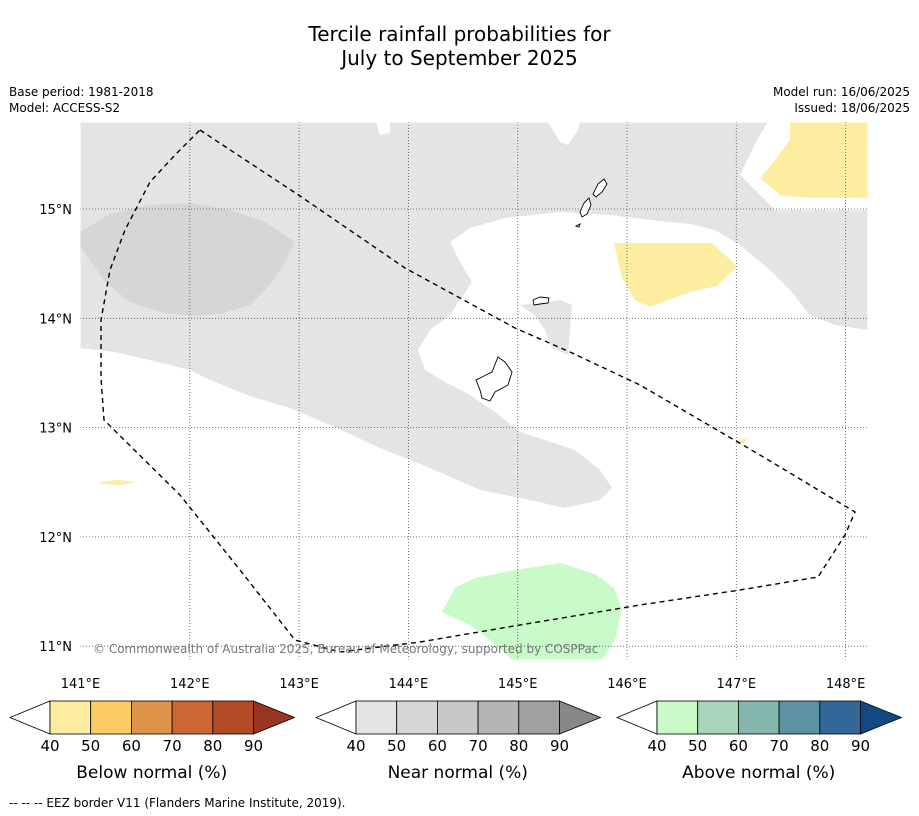 The height and width of the screenshot is (816, 919). Describe the element at coordinates (299, 684) in the screenshot. I see `lon-tick-label: 143°E` at that location.